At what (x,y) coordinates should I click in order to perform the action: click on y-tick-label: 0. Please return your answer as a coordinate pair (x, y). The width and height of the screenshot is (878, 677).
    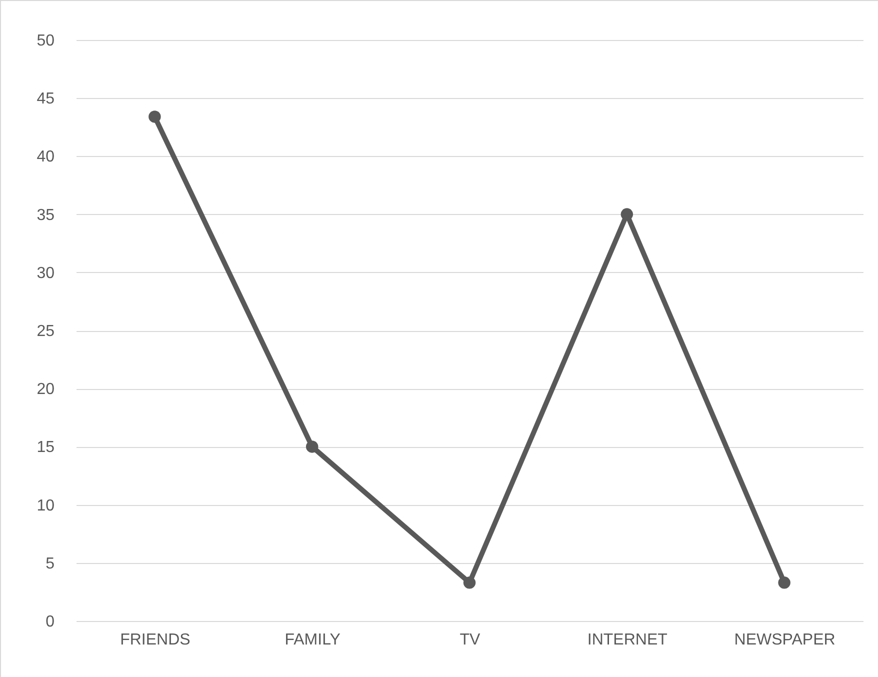
    Looking at the image, I should click on (50, 622).